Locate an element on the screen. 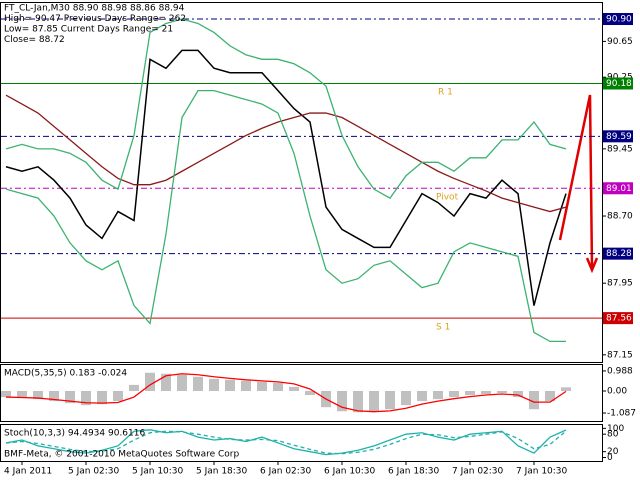 The height and width of the screenshot is (480, 640). arrow-head is located at coordinates (592, 265).